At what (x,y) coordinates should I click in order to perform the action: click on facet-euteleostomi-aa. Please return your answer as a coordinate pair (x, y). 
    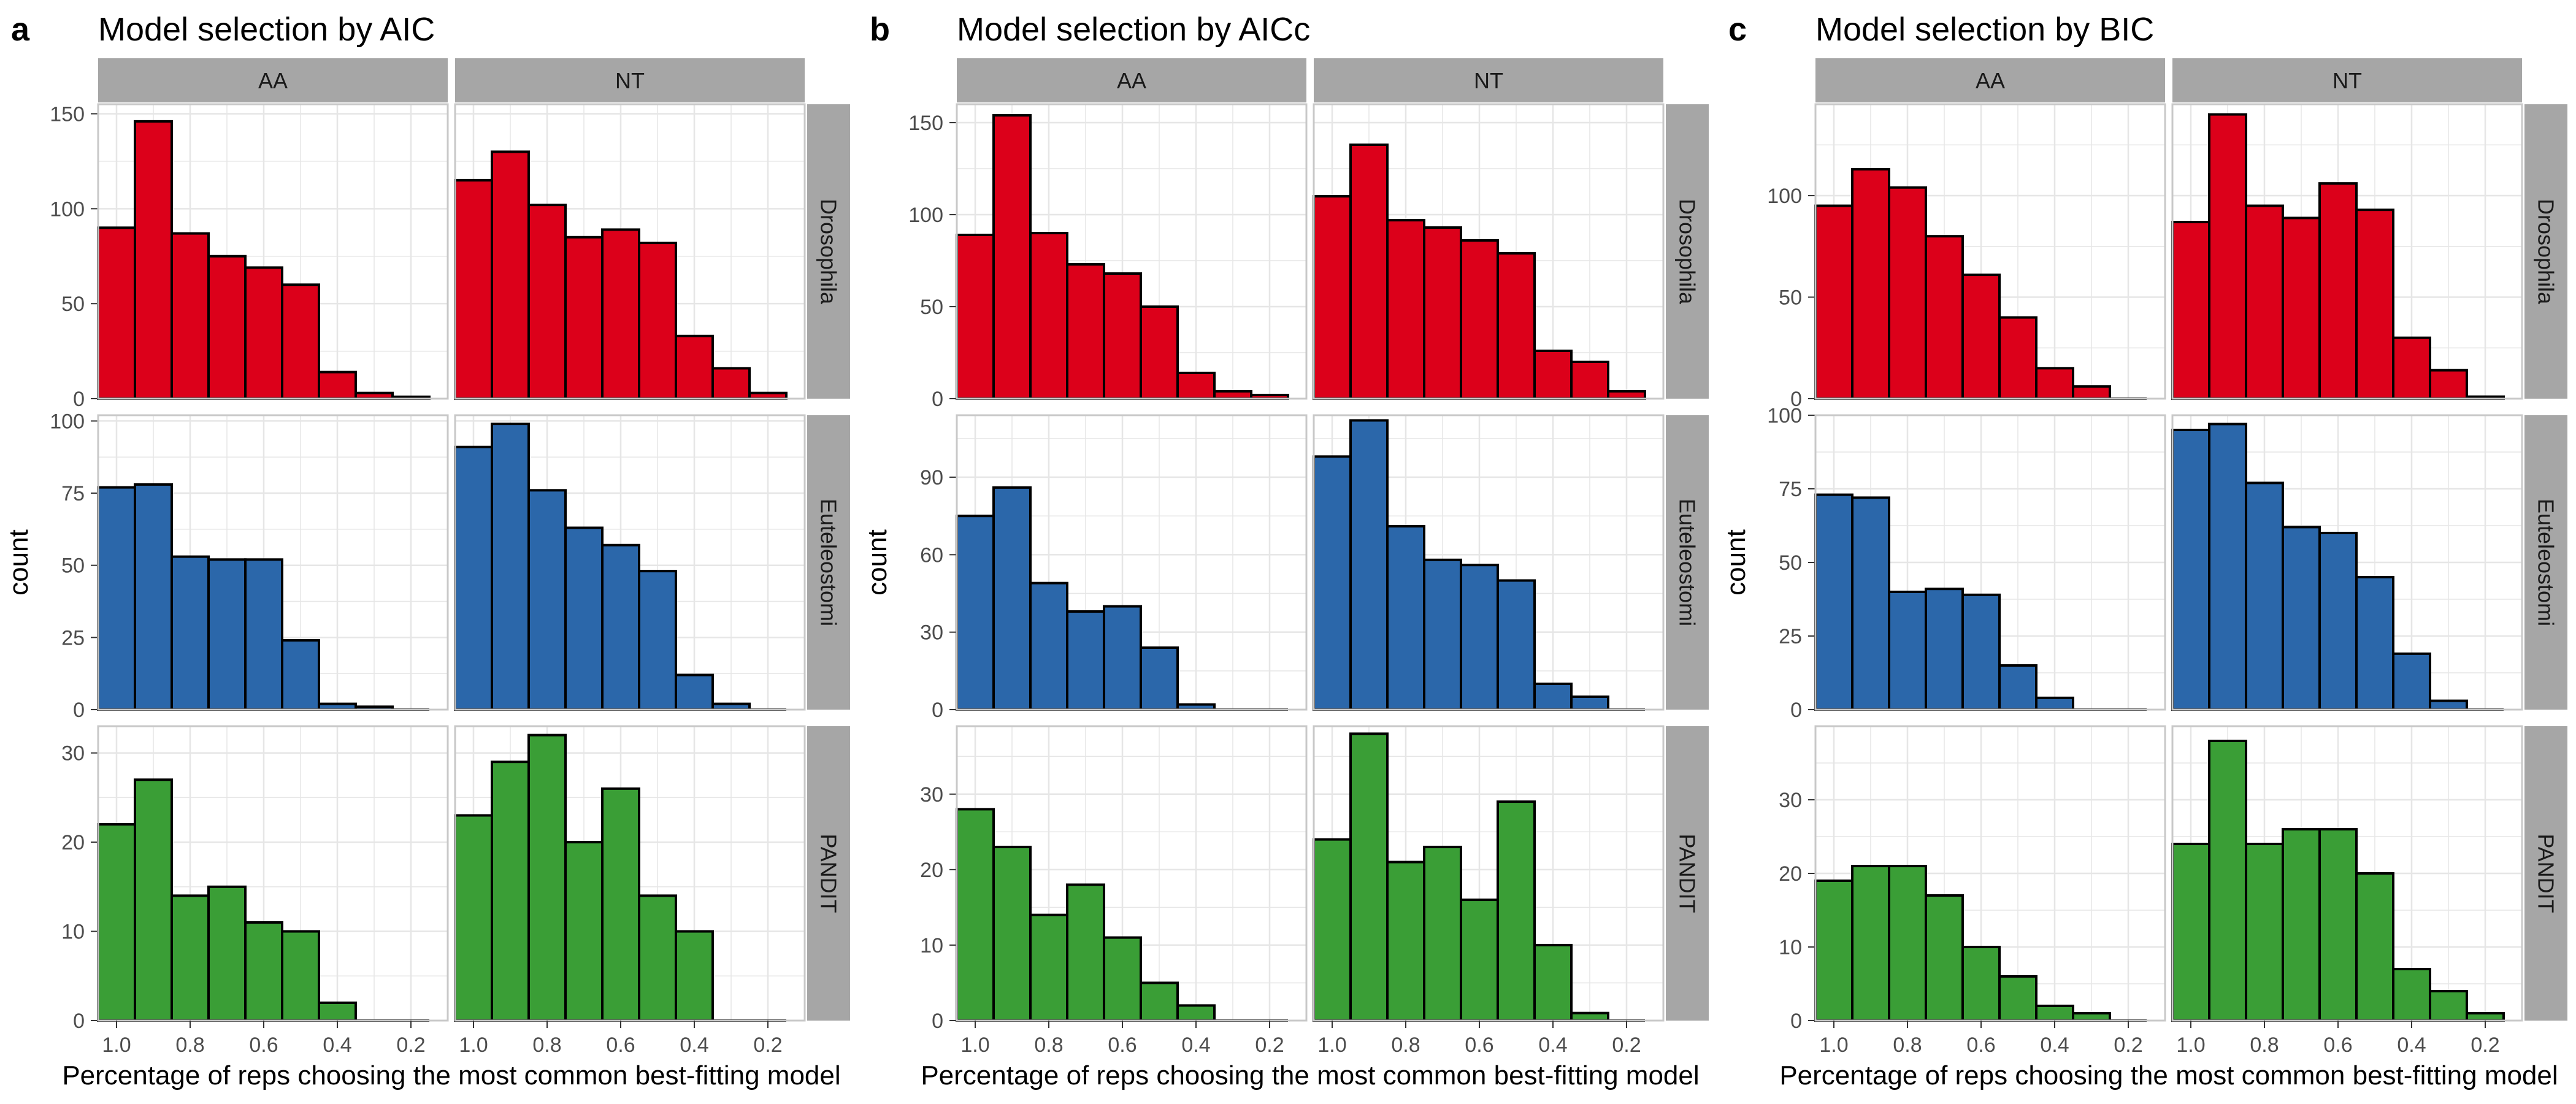
    Looking at the image, I should click on (1990, 562).